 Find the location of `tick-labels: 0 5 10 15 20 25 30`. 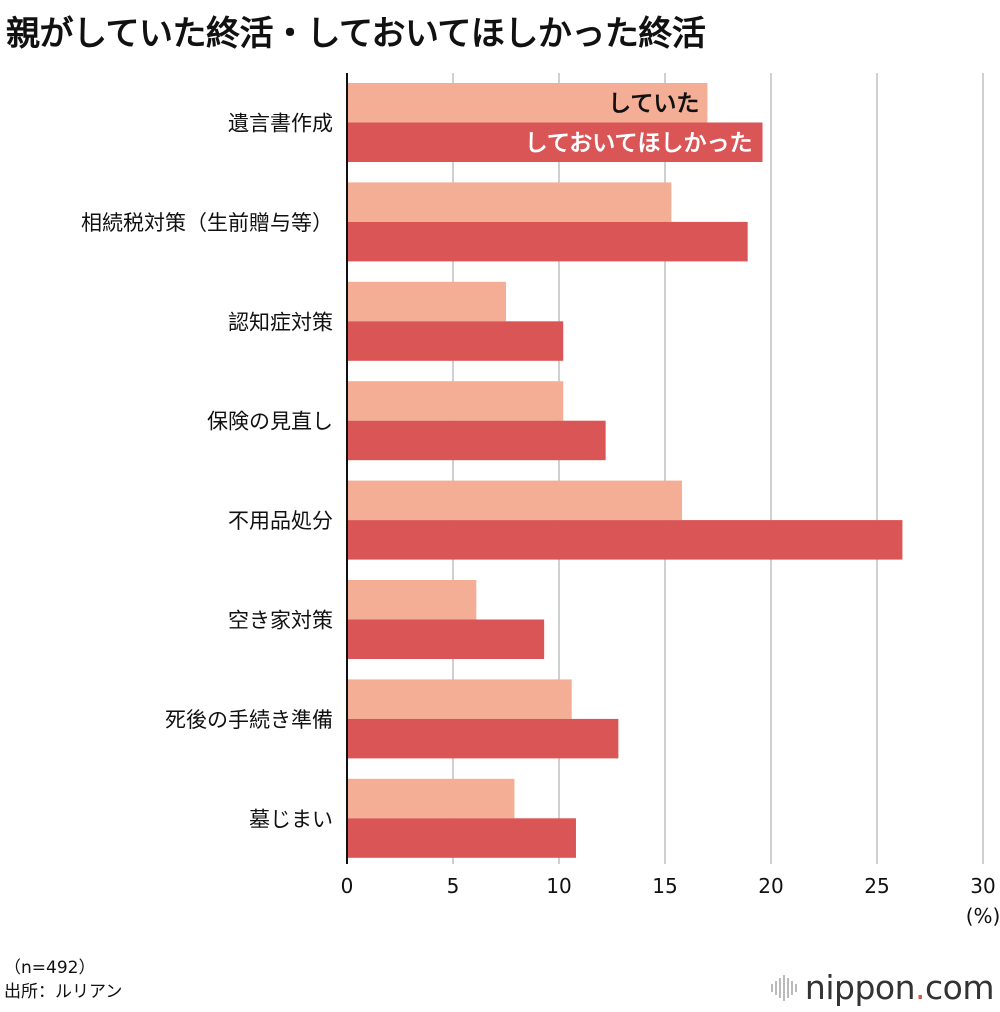

tick-labels: 0 5 10 15 20 25 30 is located at coordinates (668, 886).